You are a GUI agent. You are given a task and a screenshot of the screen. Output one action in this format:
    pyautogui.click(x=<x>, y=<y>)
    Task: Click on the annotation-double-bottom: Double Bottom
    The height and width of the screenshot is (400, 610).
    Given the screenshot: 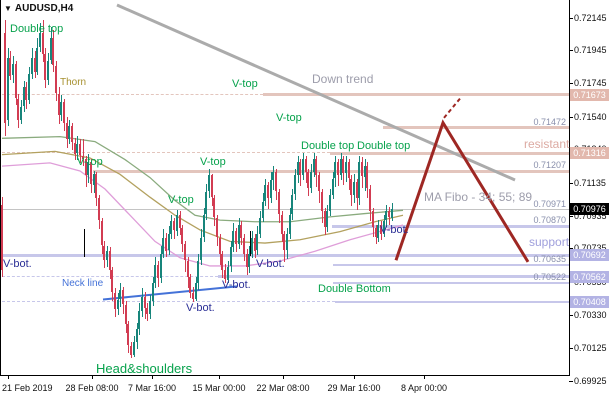 What is the action you would take?
    pyautogui.click(x=354, y=289)
    